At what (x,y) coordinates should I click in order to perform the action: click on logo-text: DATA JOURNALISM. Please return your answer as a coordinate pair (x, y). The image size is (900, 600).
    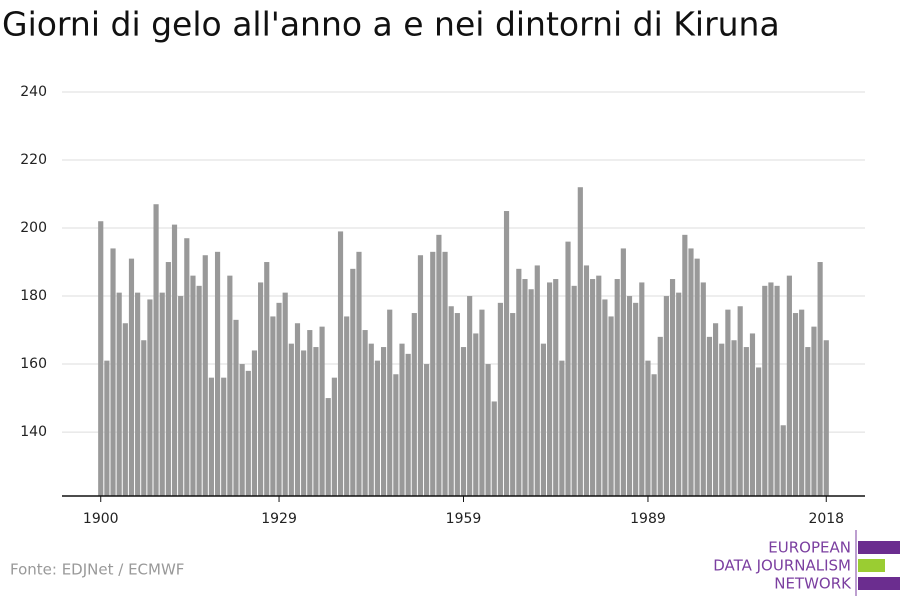
    Looking at the image, I should click on (782, 566).